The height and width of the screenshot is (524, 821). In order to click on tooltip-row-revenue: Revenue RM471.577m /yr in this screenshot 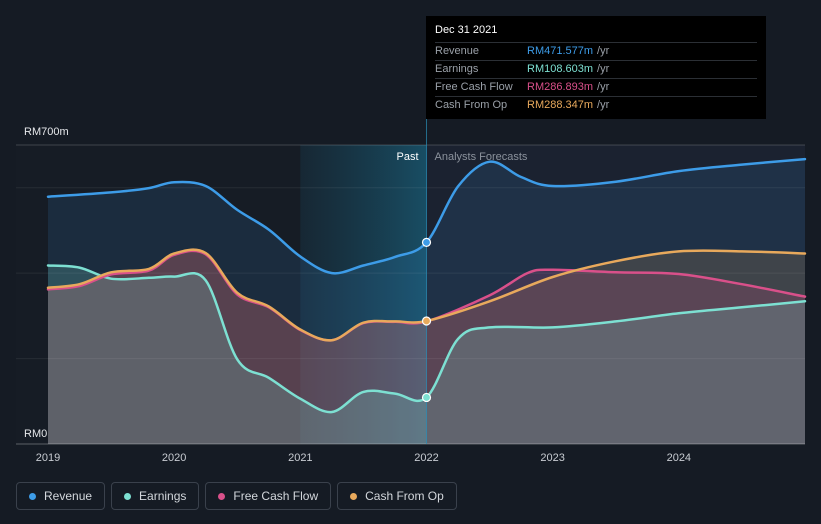, I will do `click(596, 51)`.